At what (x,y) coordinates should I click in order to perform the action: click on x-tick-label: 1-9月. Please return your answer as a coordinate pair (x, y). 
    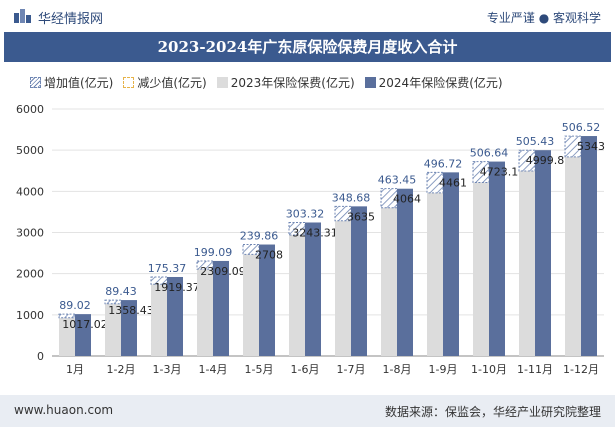
    Looking at the image, I should click on (443, 369).